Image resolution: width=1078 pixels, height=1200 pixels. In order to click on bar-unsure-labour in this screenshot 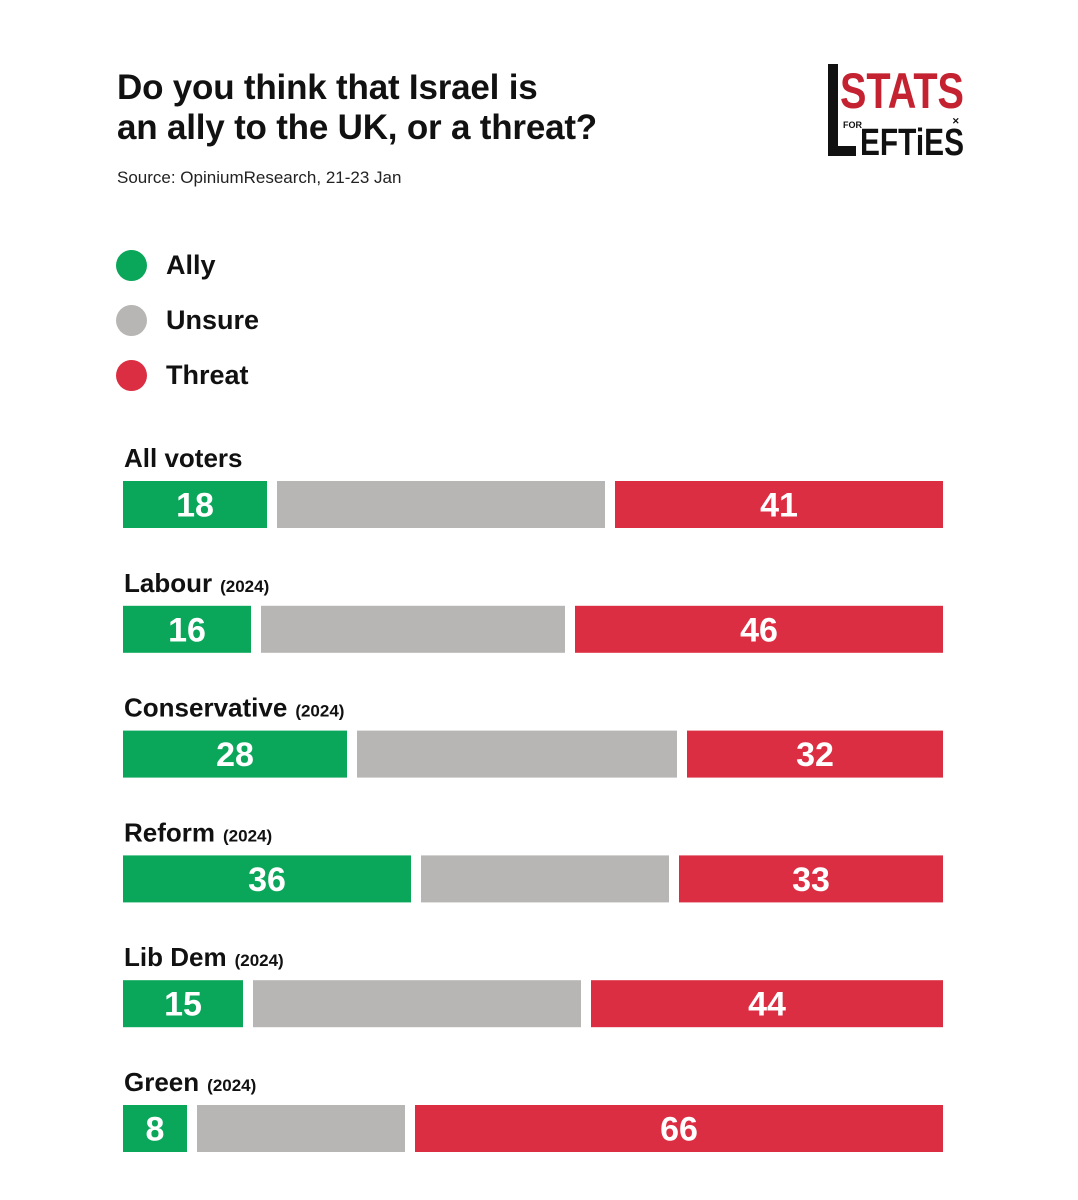, I will do `click(413, 629)`.